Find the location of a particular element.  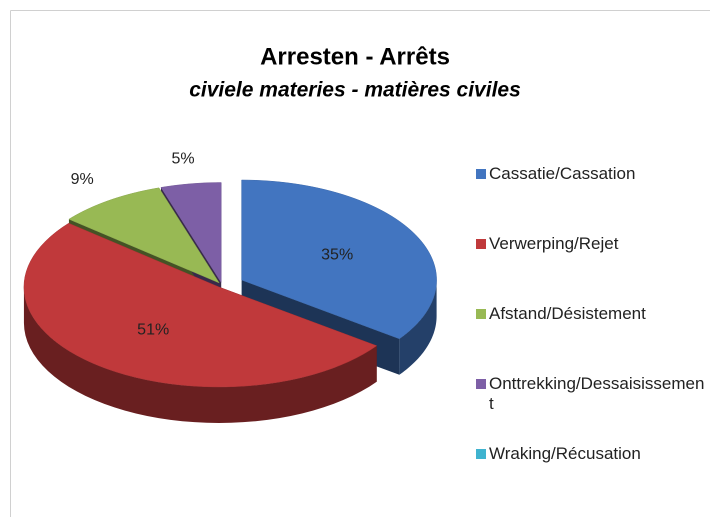

legend-label: Afstand/Désistement is located at coordinates (567, 313).